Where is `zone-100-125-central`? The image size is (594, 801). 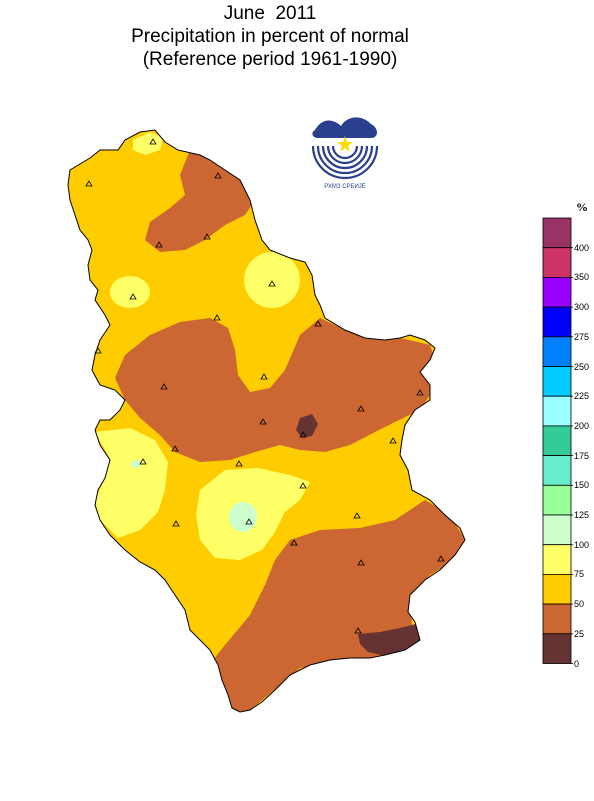
zone-100-125-central is located at coordinates (243, 517).